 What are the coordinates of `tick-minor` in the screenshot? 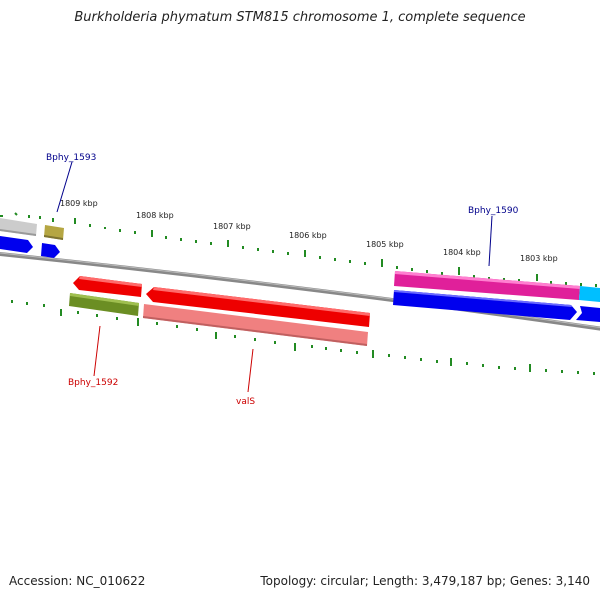 It's located at (16, 214).